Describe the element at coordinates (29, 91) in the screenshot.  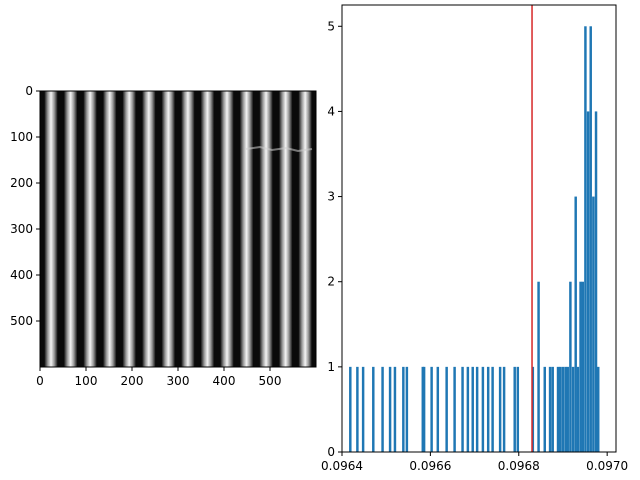
I see `image-y-tick-label: 0` at that location.